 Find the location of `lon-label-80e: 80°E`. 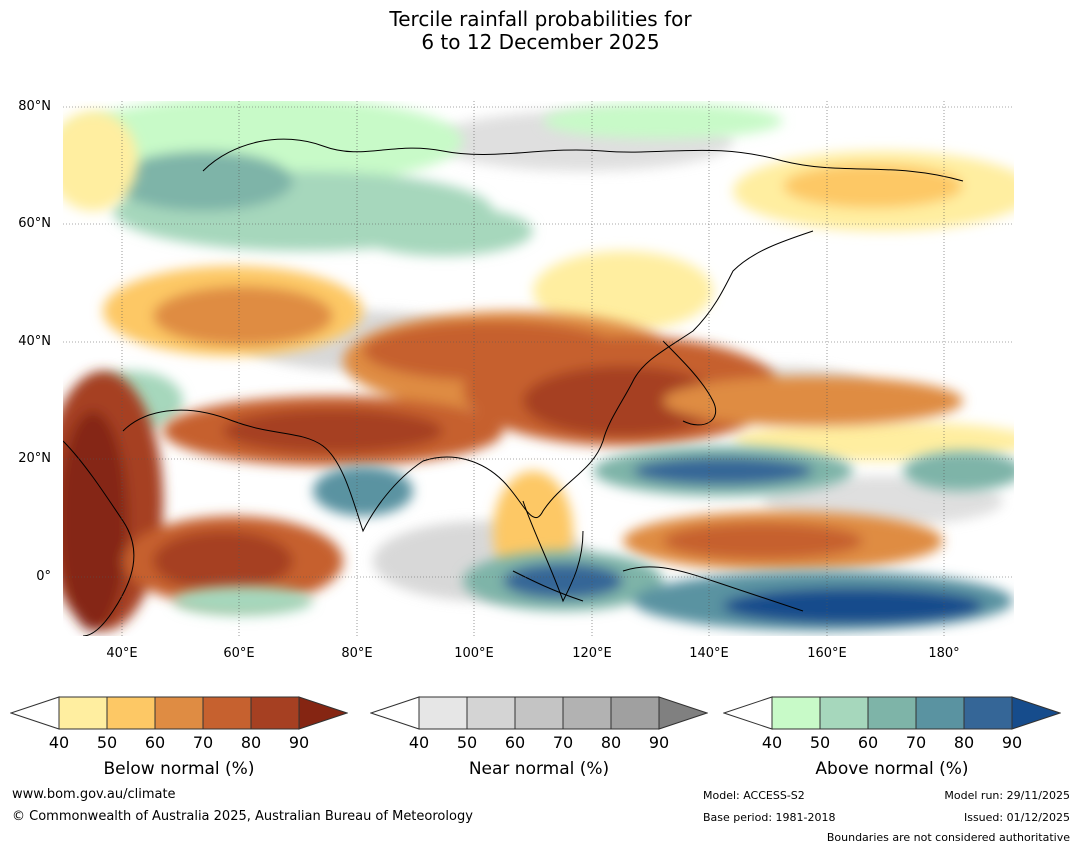

lon-label-80e: 80°E is located at coordinates (357, 653).